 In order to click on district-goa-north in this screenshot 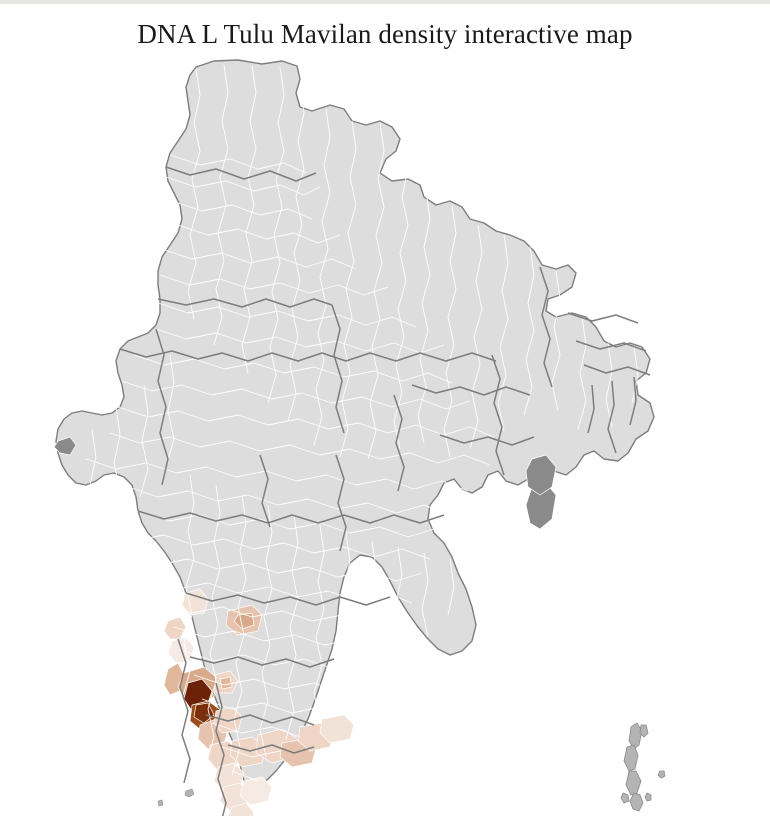, I will do `click(175, 628)`.